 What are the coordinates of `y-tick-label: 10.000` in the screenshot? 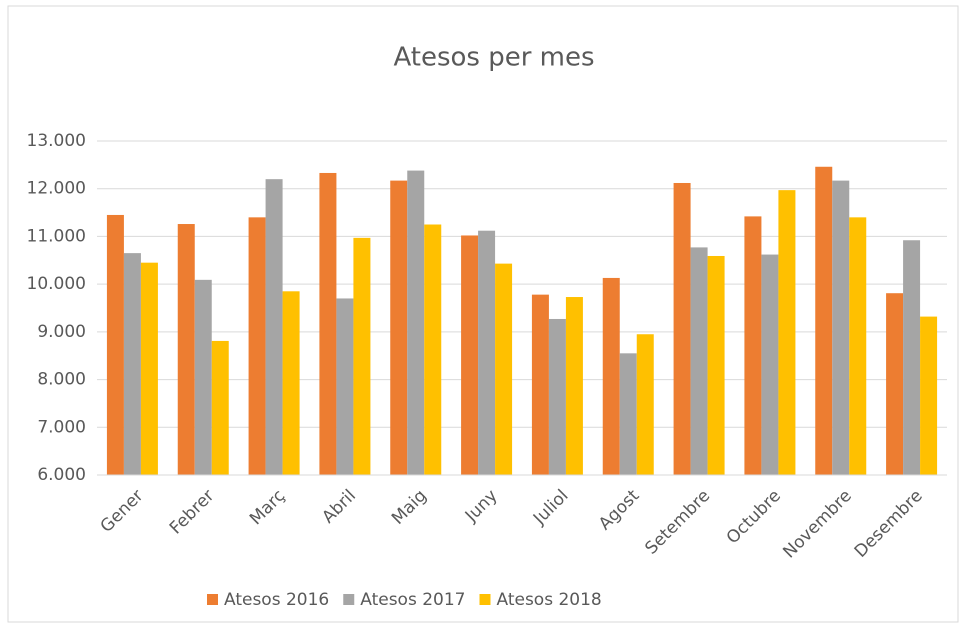 It's located at (56, 284).